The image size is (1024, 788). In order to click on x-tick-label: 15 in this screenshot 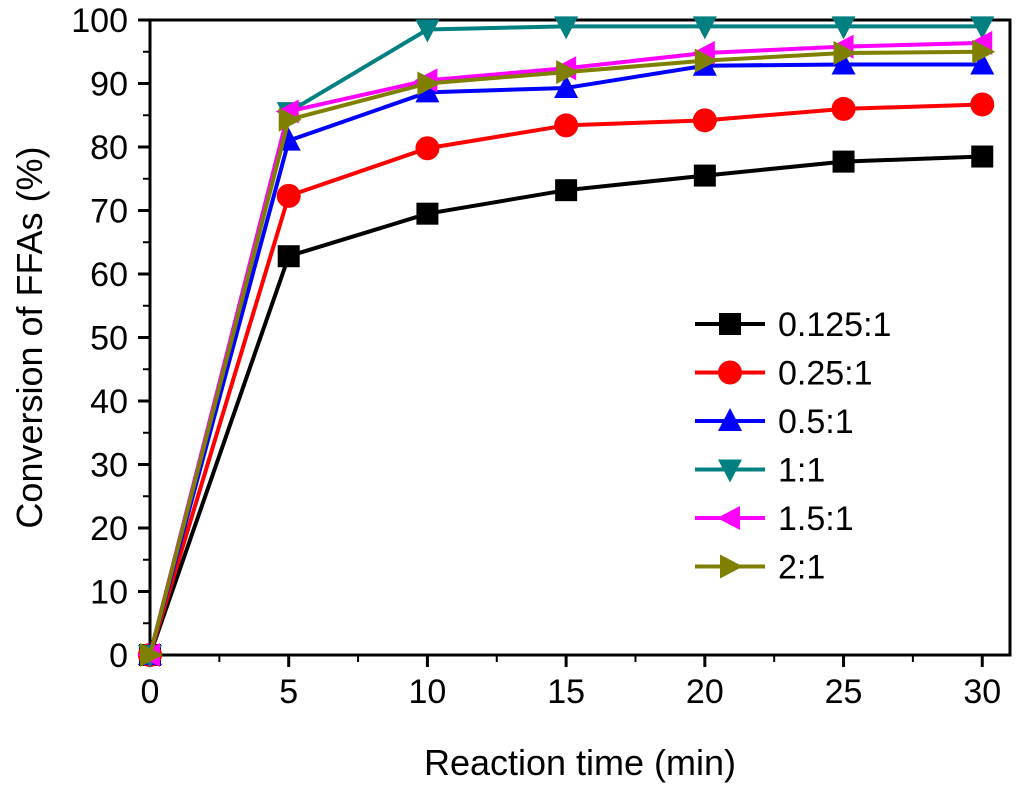, I will do `click(566, 692)`.